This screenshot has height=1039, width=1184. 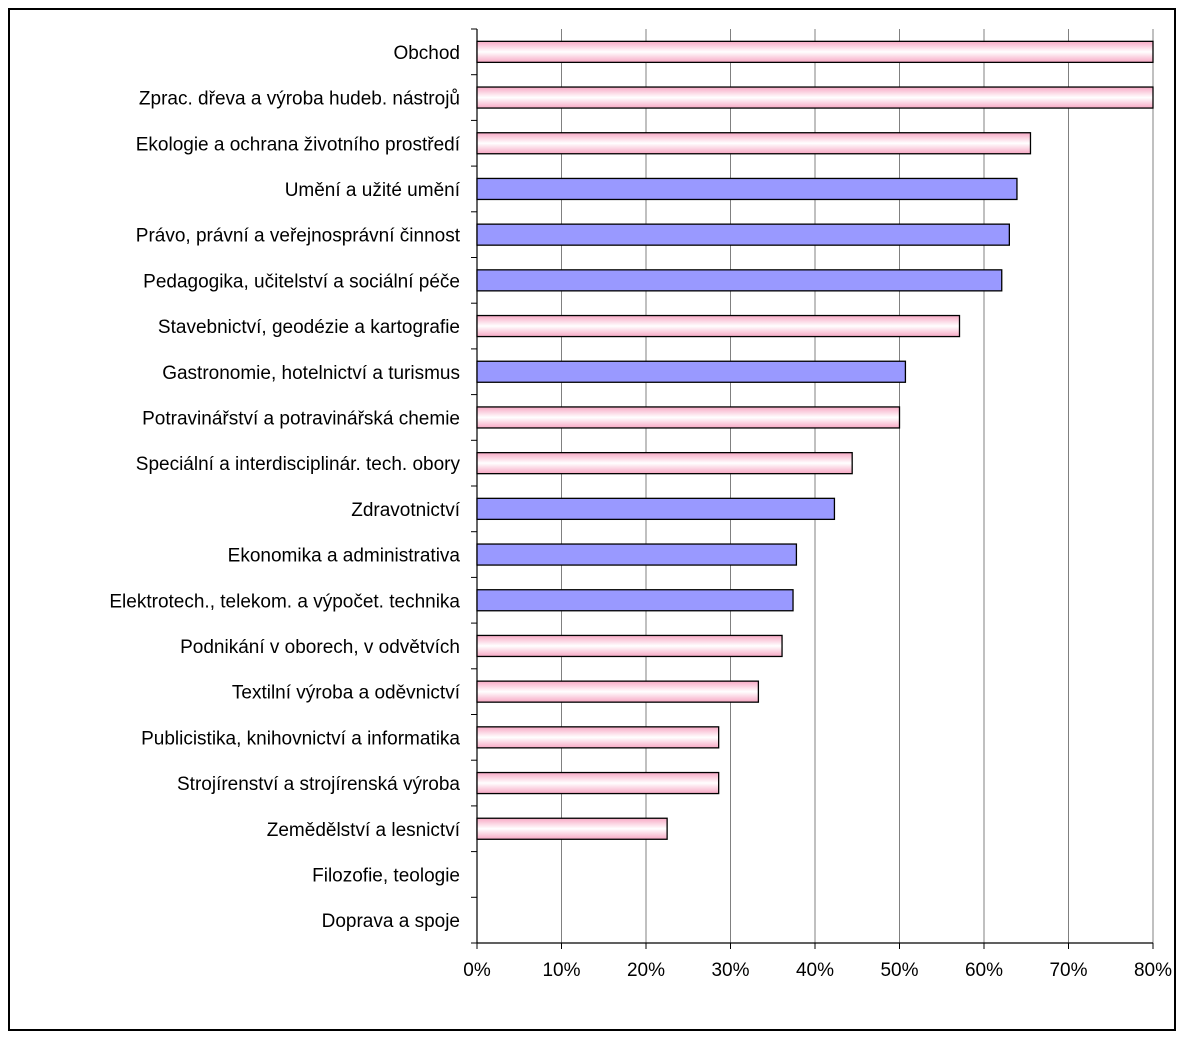 I want to click on x-tick-label: 50%, so click(x=899, y=970).